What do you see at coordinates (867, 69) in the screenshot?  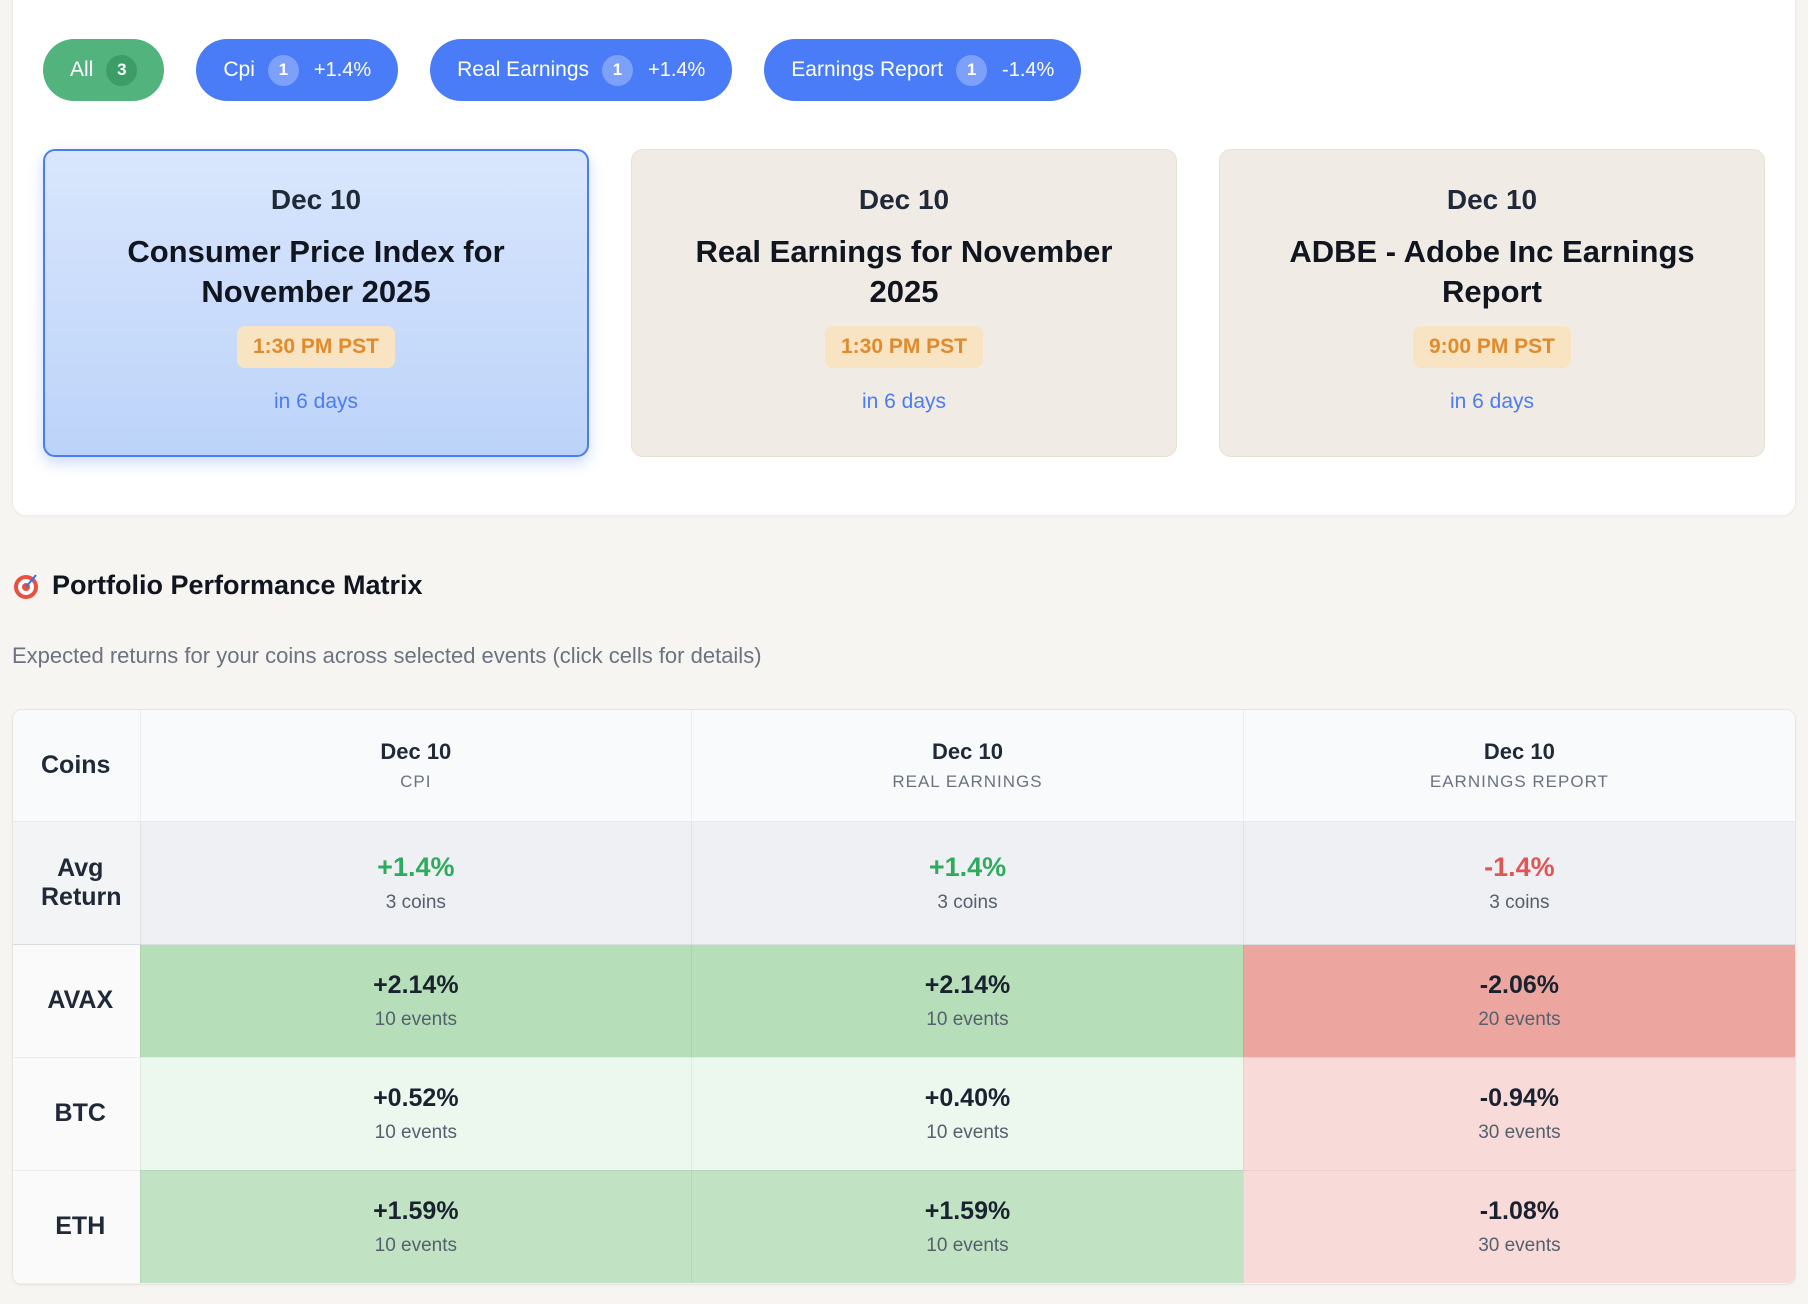 I see `filter-label: Earnings Report` at bounding box center [867, 69].